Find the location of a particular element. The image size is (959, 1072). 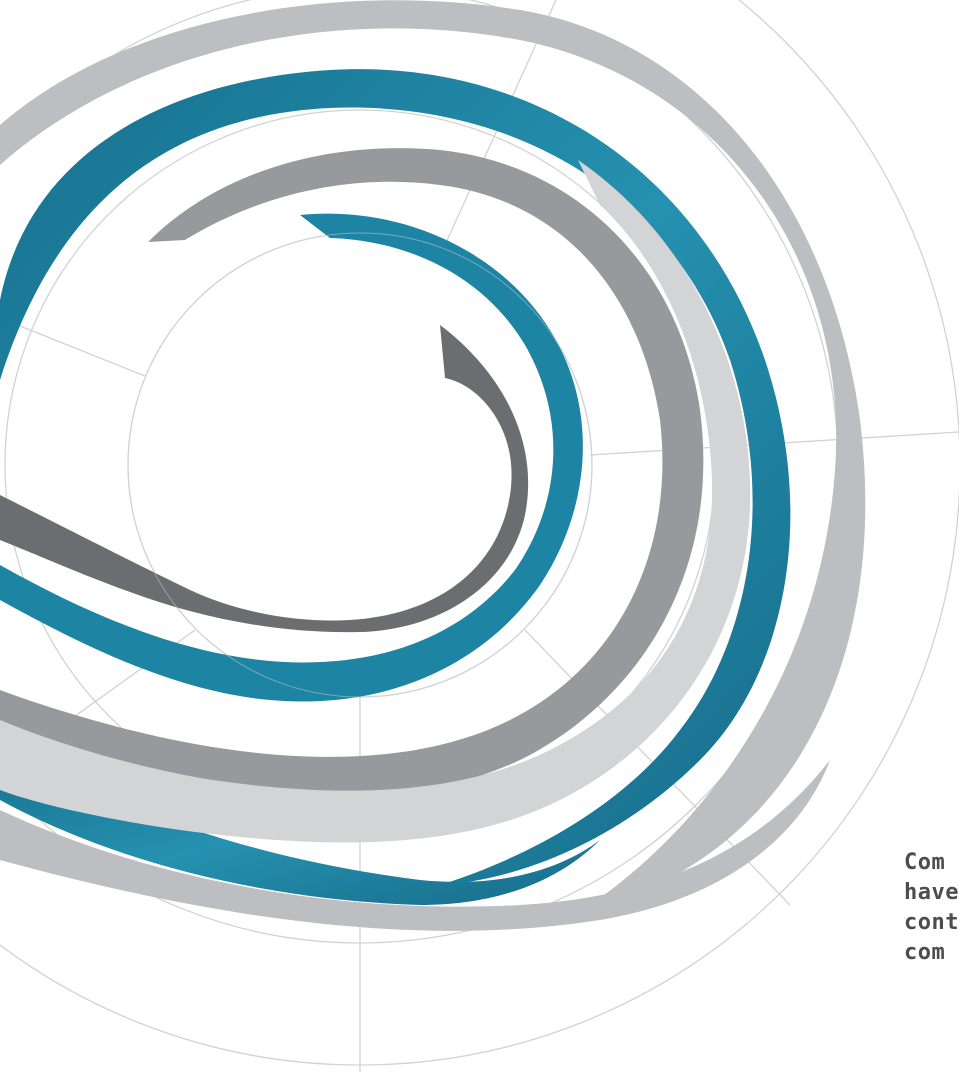

caption-text-block: Com have cont com is located at coordinates (931, 908).